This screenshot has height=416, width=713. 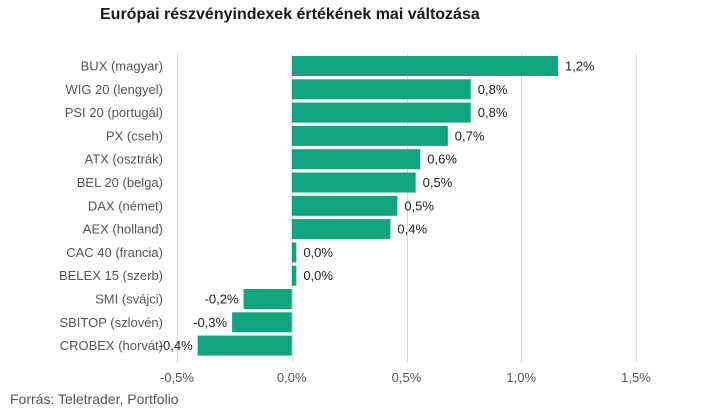 I want to click on value-label: 0,7%, so click(x=470, y=135).